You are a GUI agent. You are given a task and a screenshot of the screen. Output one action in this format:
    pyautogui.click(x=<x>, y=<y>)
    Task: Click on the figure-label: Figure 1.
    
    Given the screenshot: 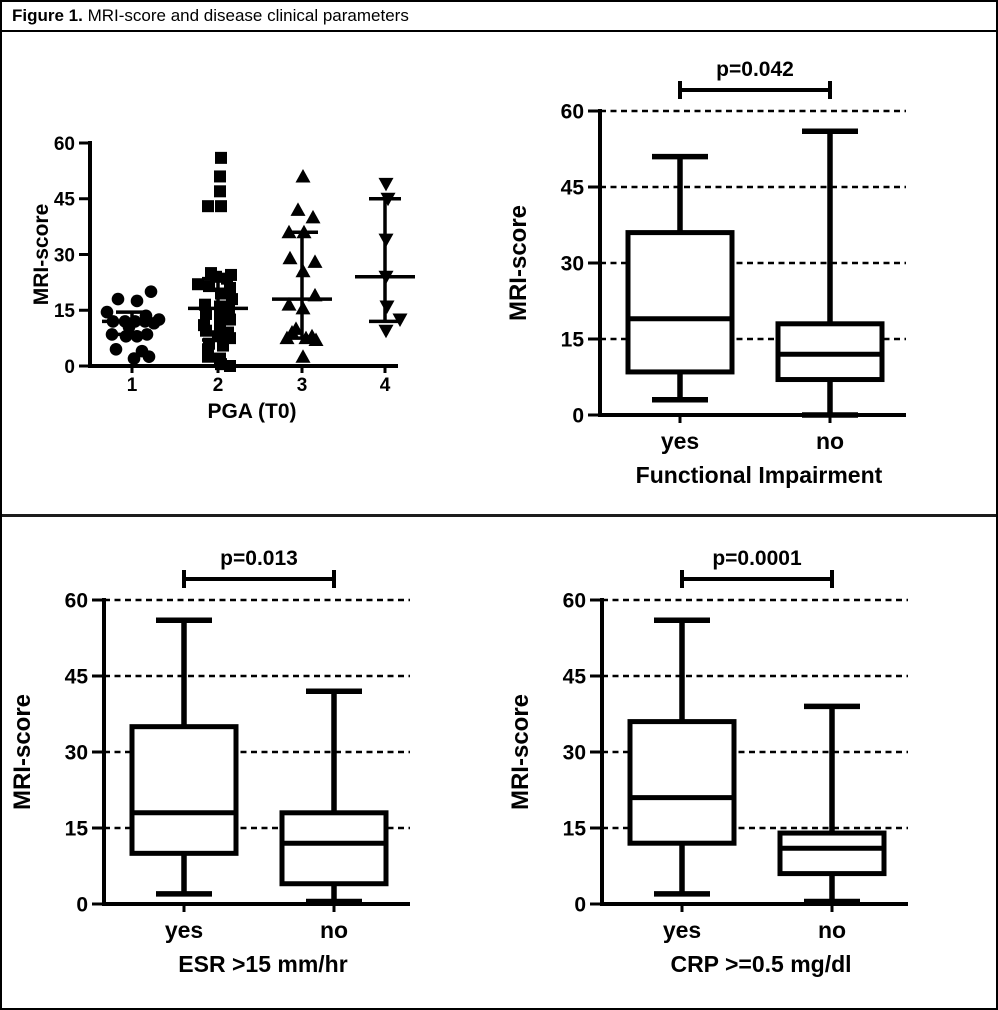 What is the action you would take?
    pyautogui.click(x=47, y=15)
    